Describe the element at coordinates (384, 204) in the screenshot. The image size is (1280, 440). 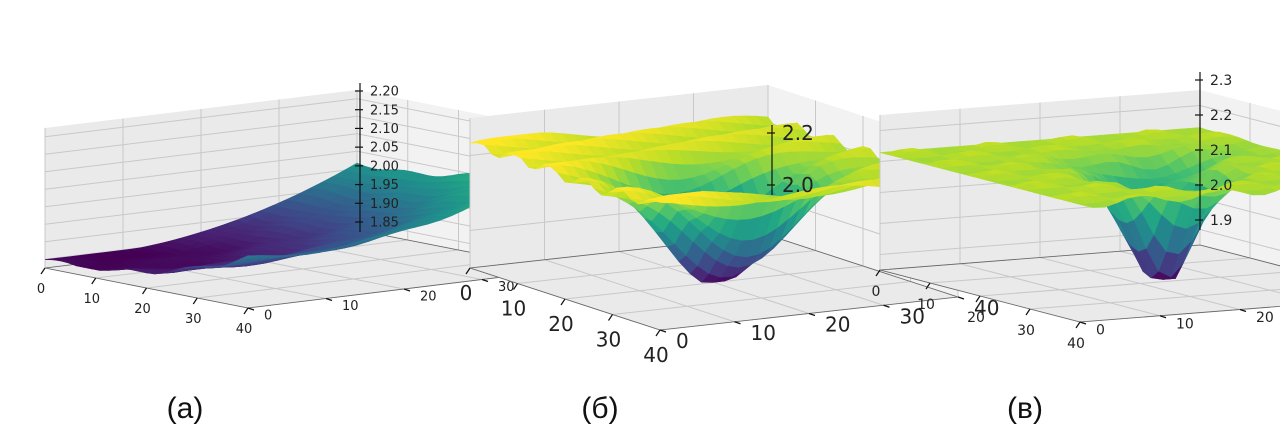
I see `z-tick-label: 1.90` at that location.